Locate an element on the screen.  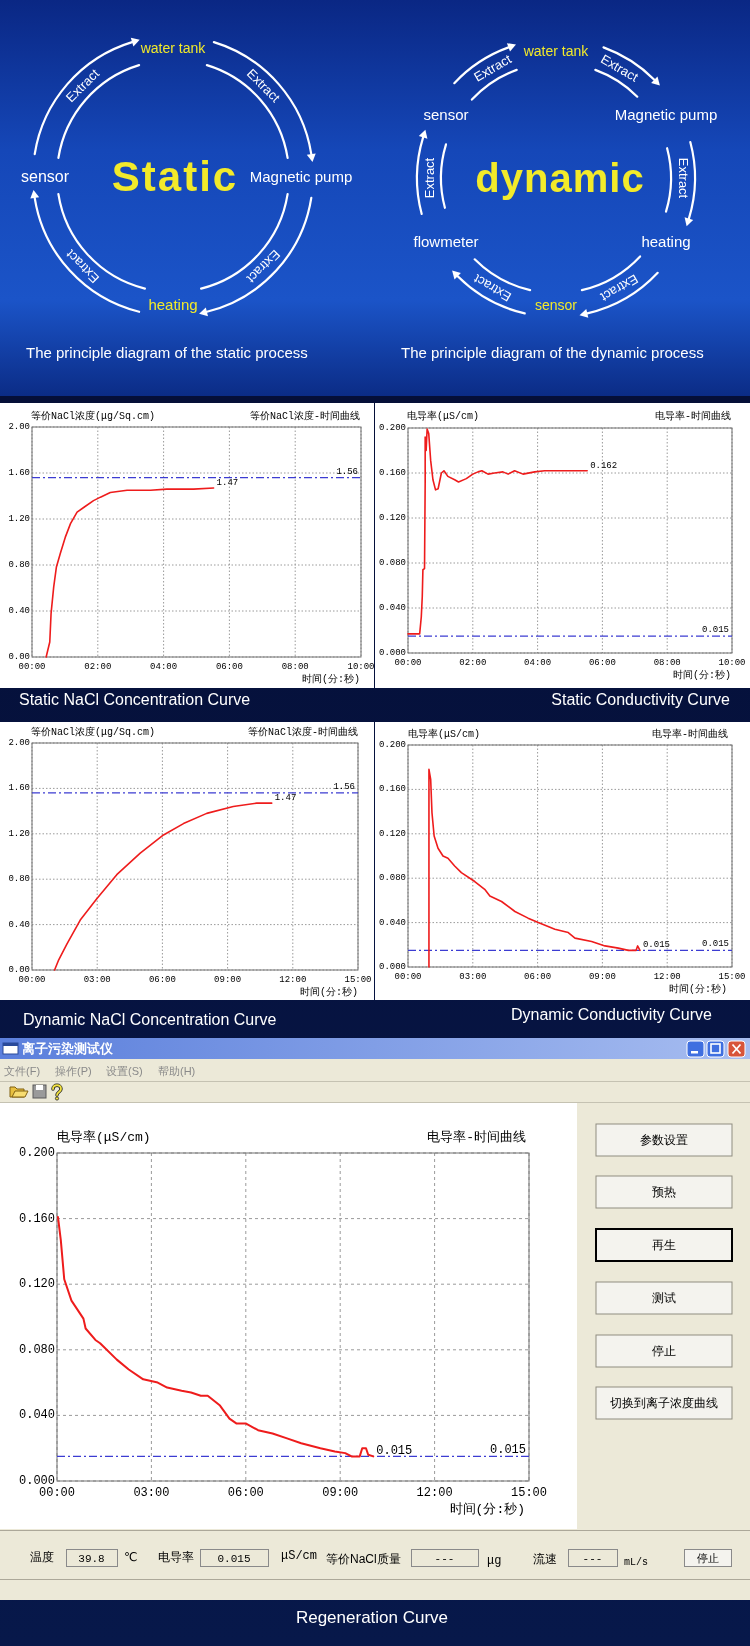
text: Magnetic pump is located at coordinates (666, 114).